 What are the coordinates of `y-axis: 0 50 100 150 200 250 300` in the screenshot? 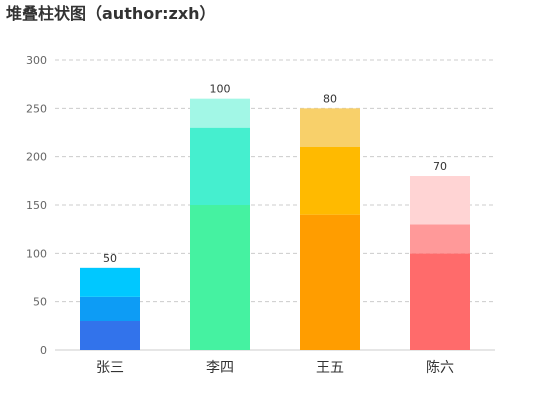 It's located at (36, 205).